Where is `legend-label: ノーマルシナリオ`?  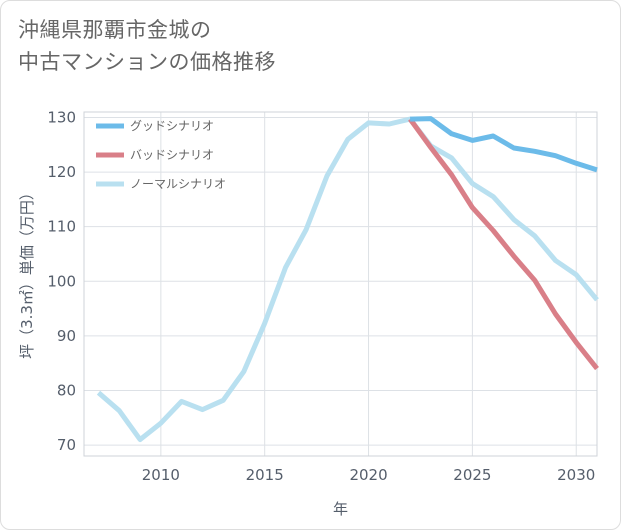
legend-label: ノーマルシナリオ is located at coordinates (178, 184).